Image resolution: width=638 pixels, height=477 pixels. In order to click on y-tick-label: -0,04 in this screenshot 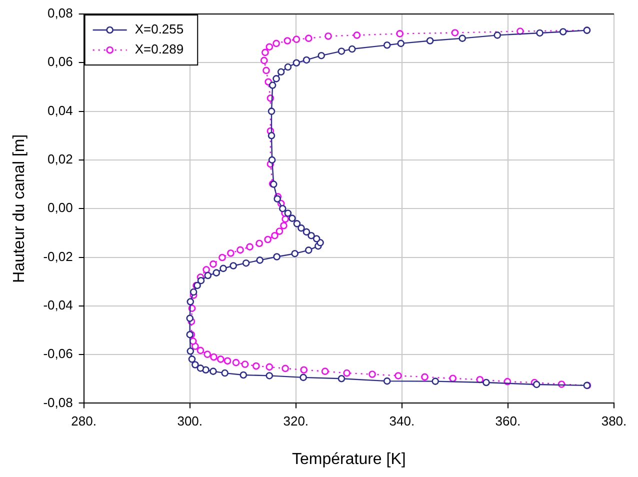, I will do `click(58, 304)`.